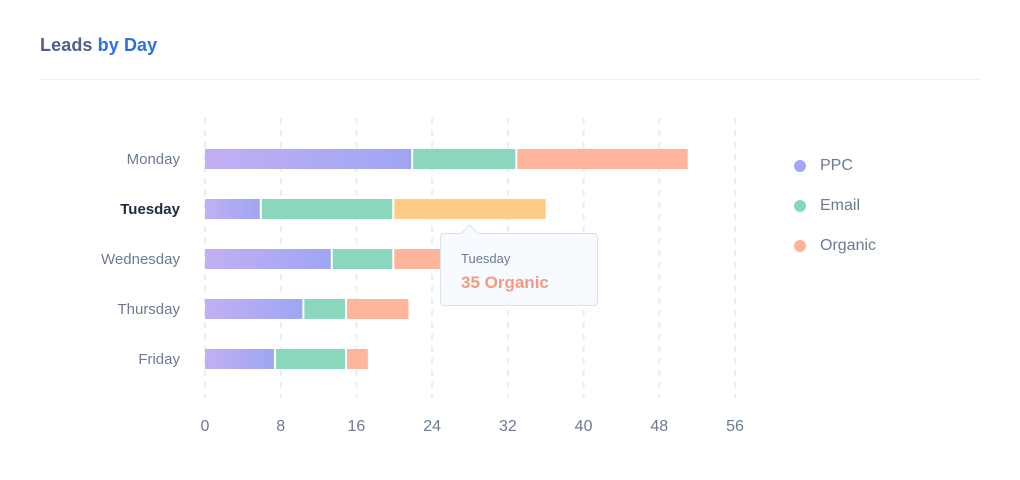  What do you see at coordinates (735, 426) in the screenshot?
I see `x-tick-label: 56` at bounding box center [735, 426].